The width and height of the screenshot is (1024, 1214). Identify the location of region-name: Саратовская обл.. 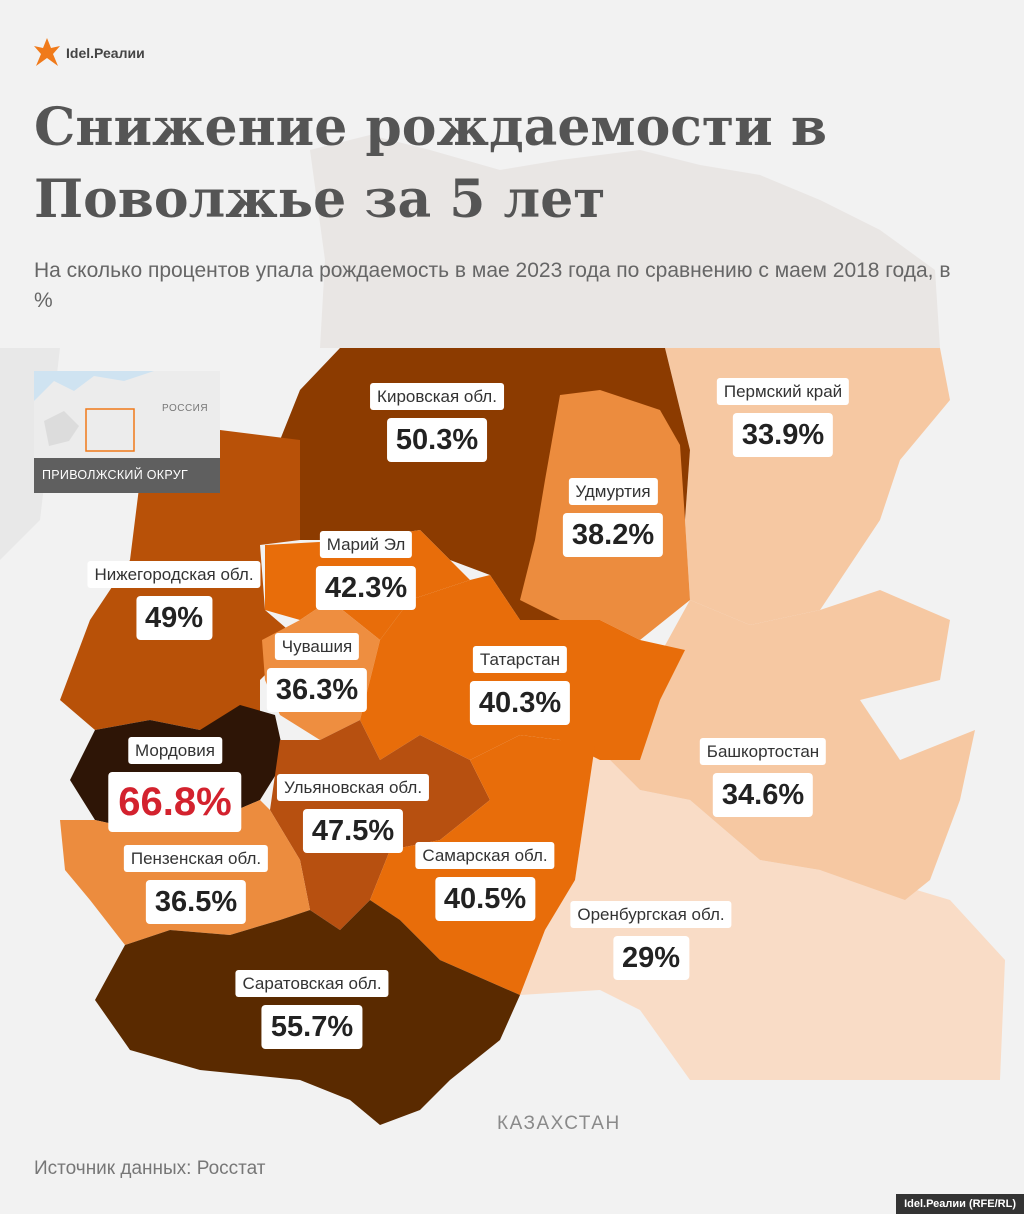
(312, 983).